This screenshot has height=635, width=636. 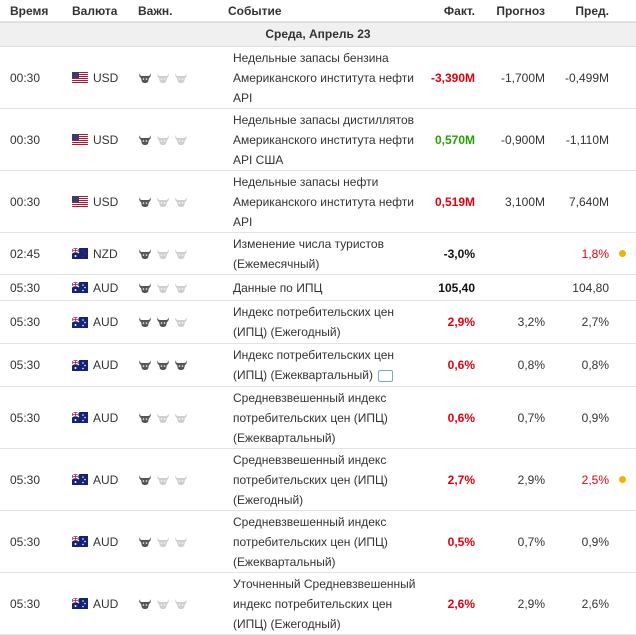 I want to click on forecast-value: 2,9%, so click(x=531, y=479).